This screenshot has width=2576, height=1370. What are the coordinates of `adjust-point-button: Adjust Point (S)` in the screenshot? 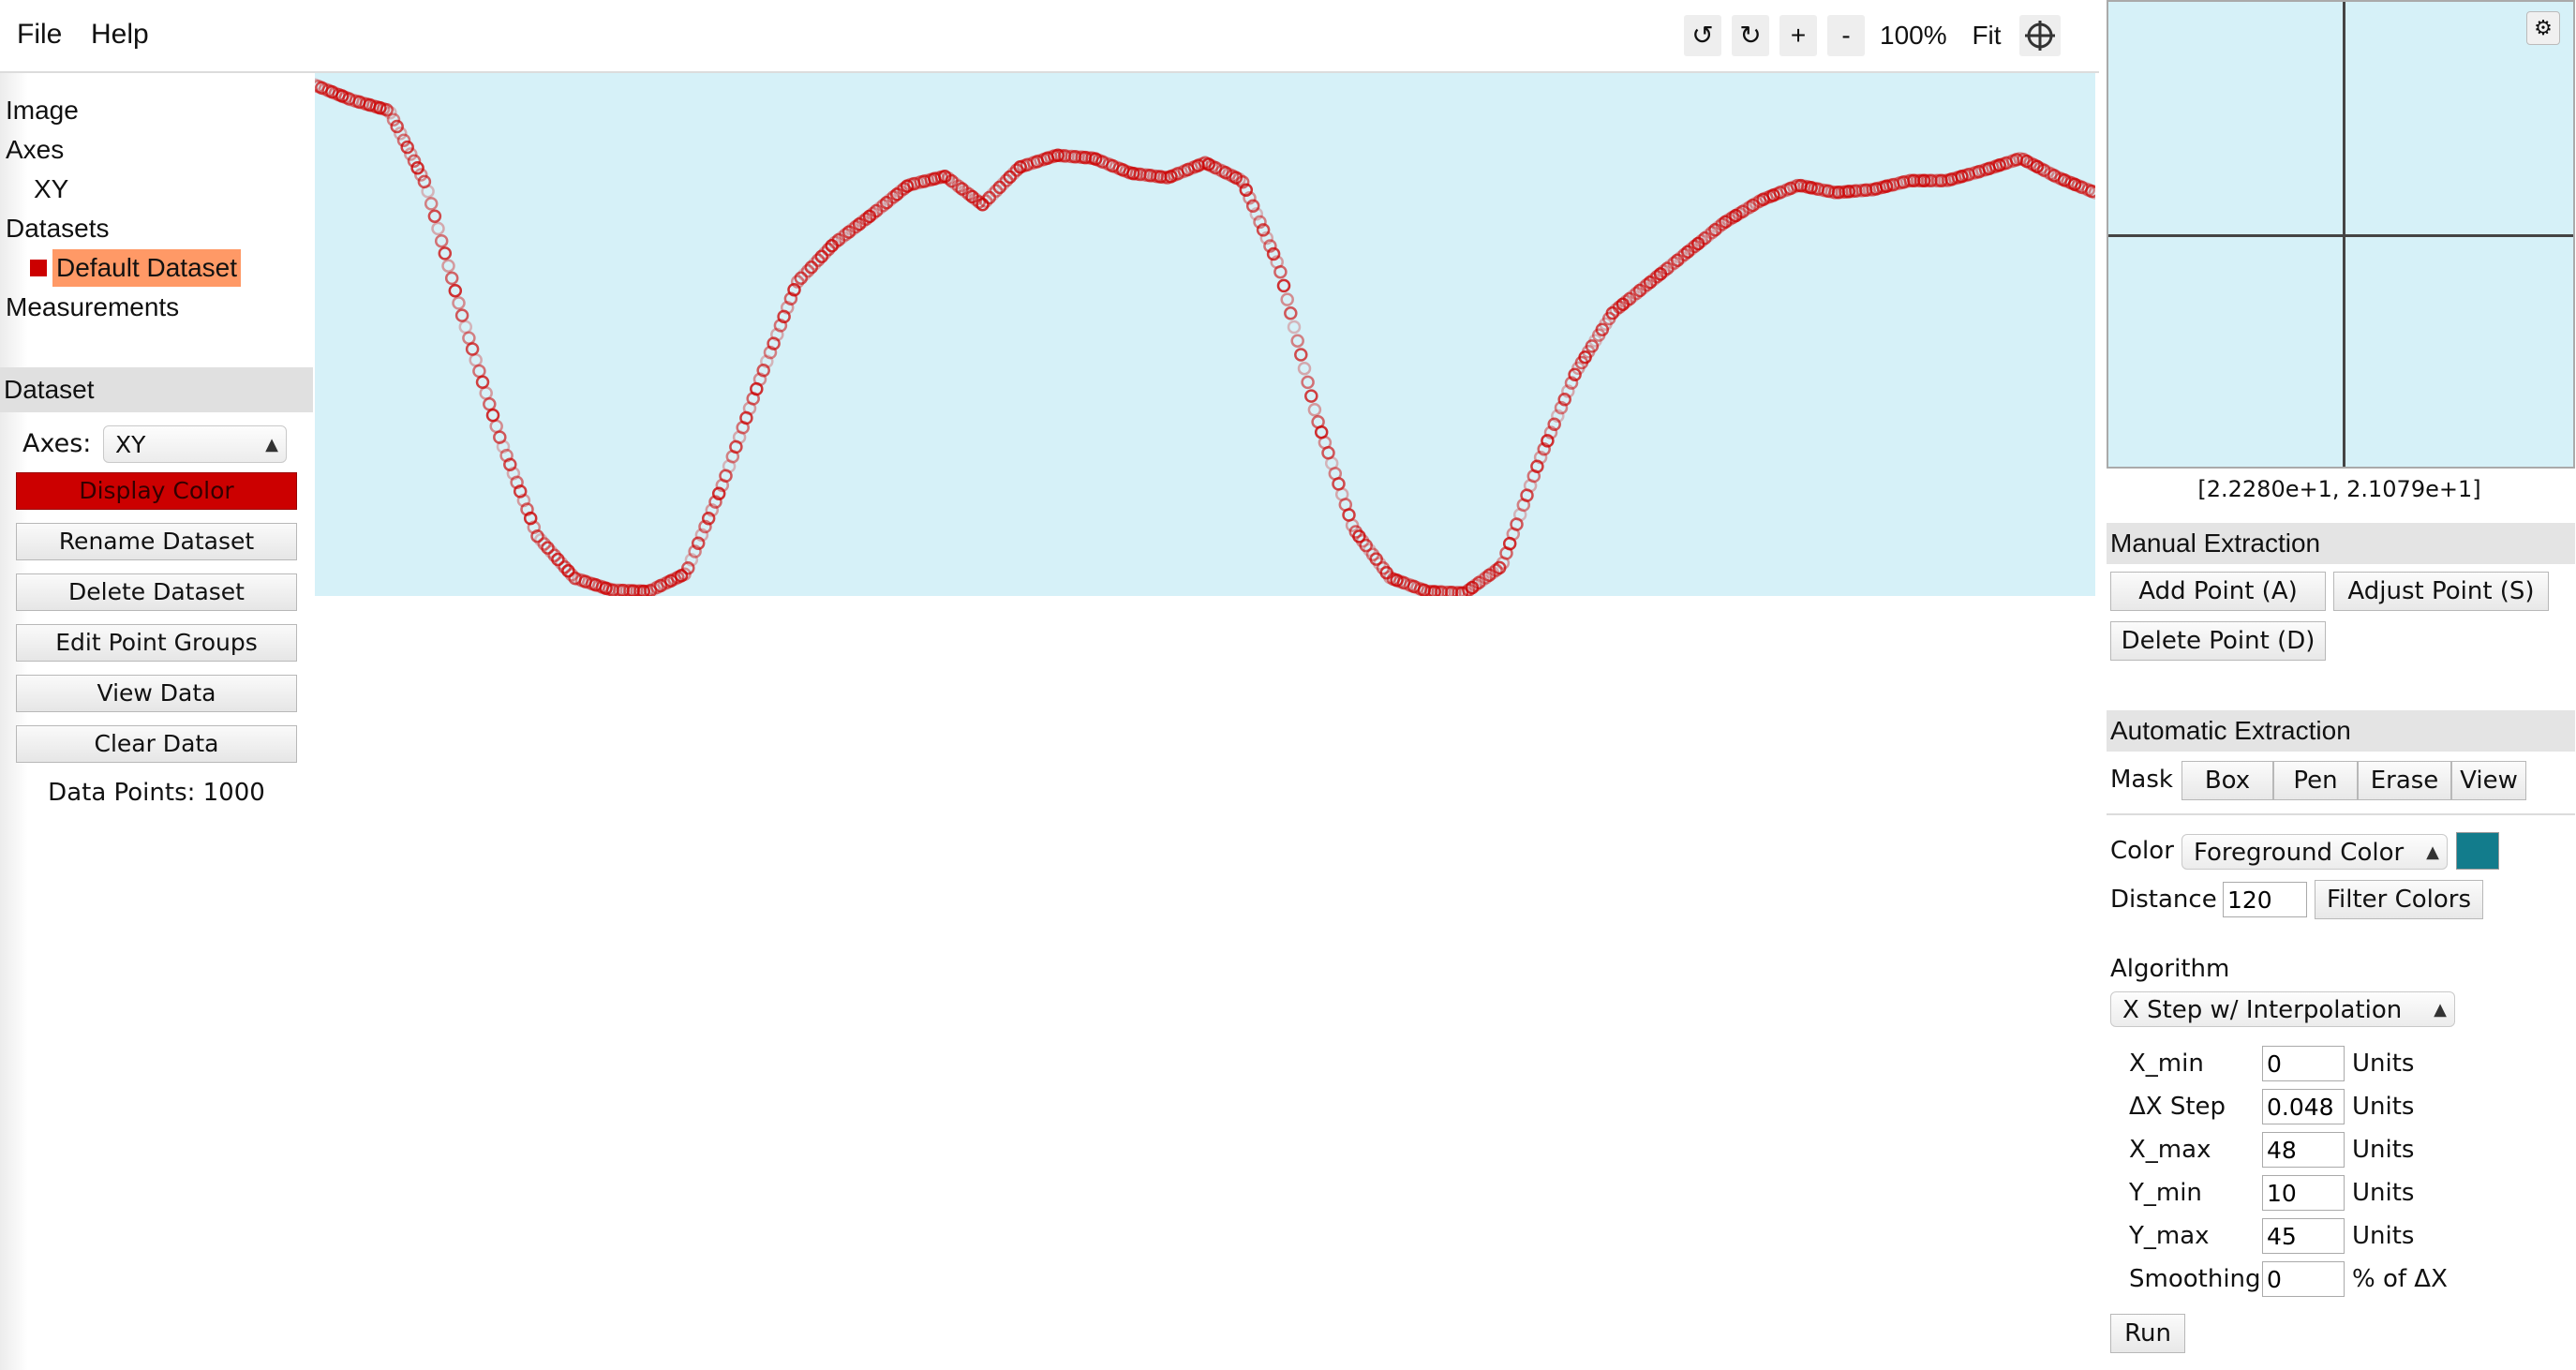 It's located at (2441, 591).